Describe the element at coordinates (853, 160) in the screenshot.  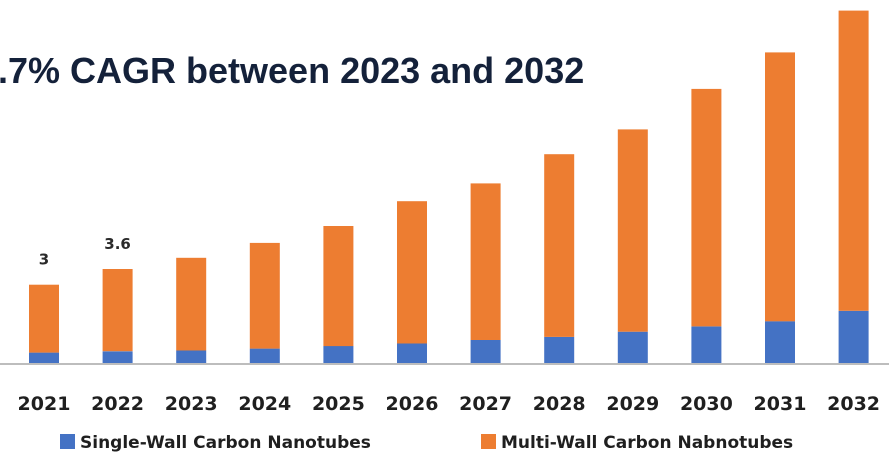
I see `bar-multi-wall-2032` at that location.